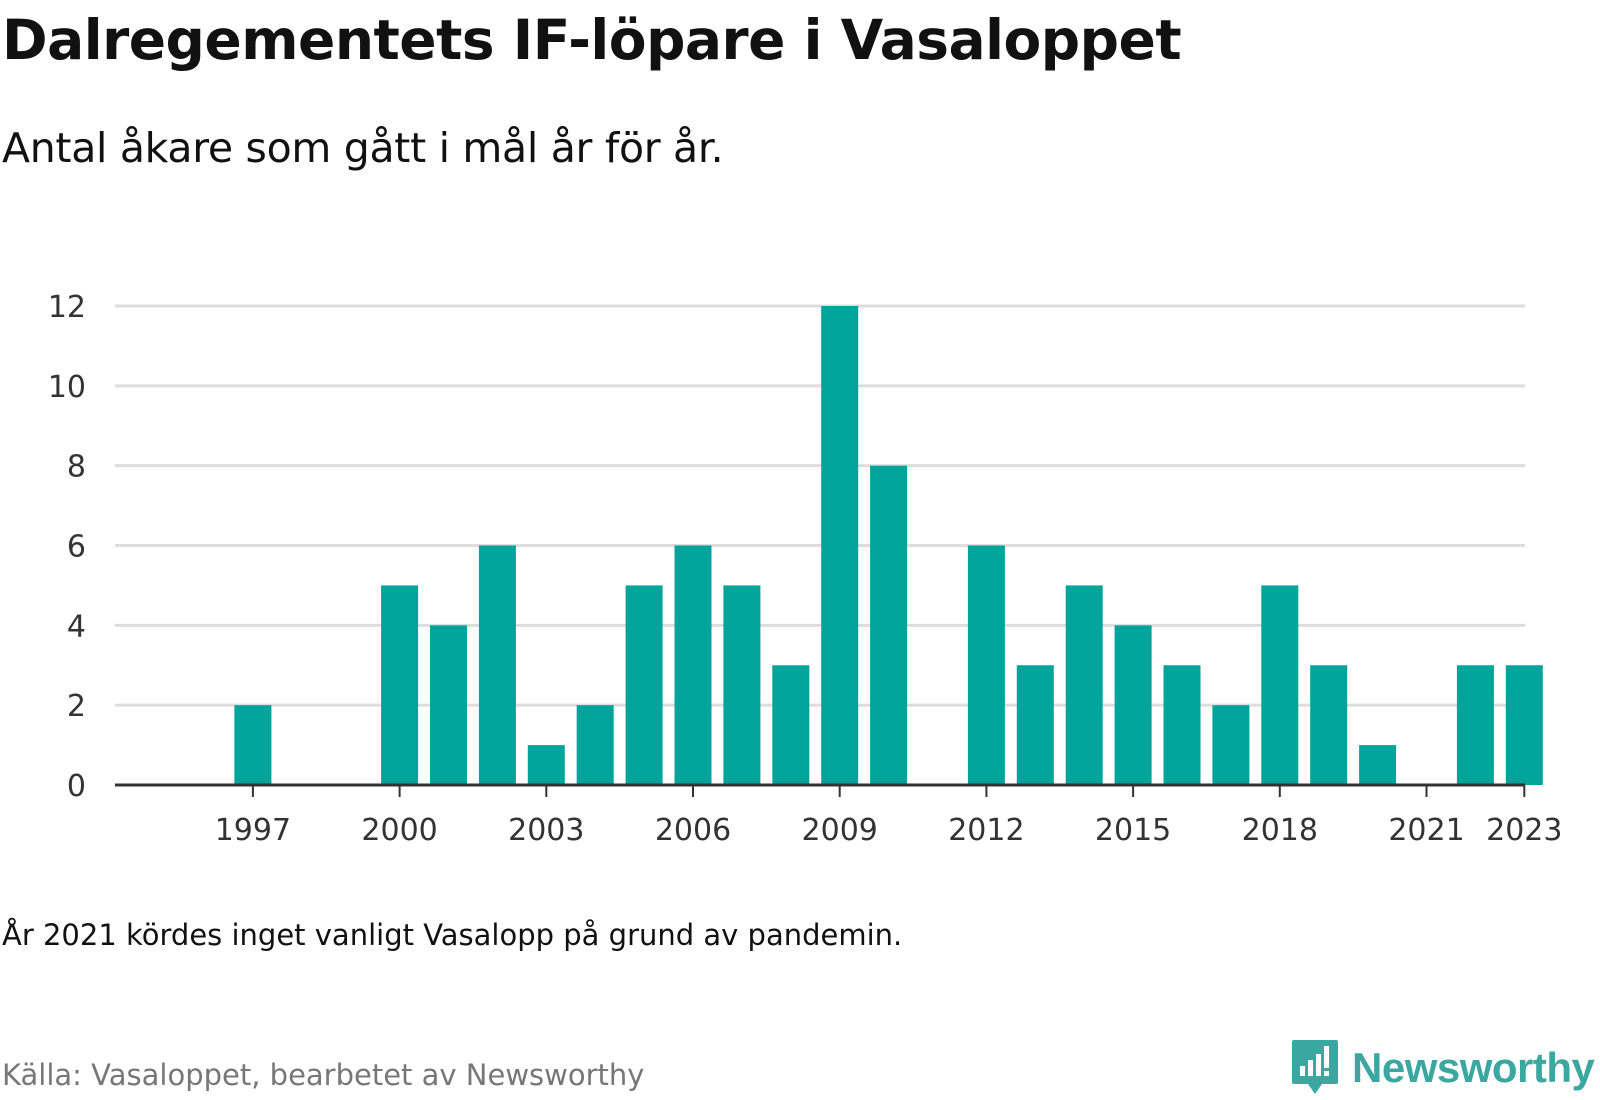  Describe the element at coordinates (1473, 1067) in the screenshot. I see `brand-name: Newsworthy` at that location.